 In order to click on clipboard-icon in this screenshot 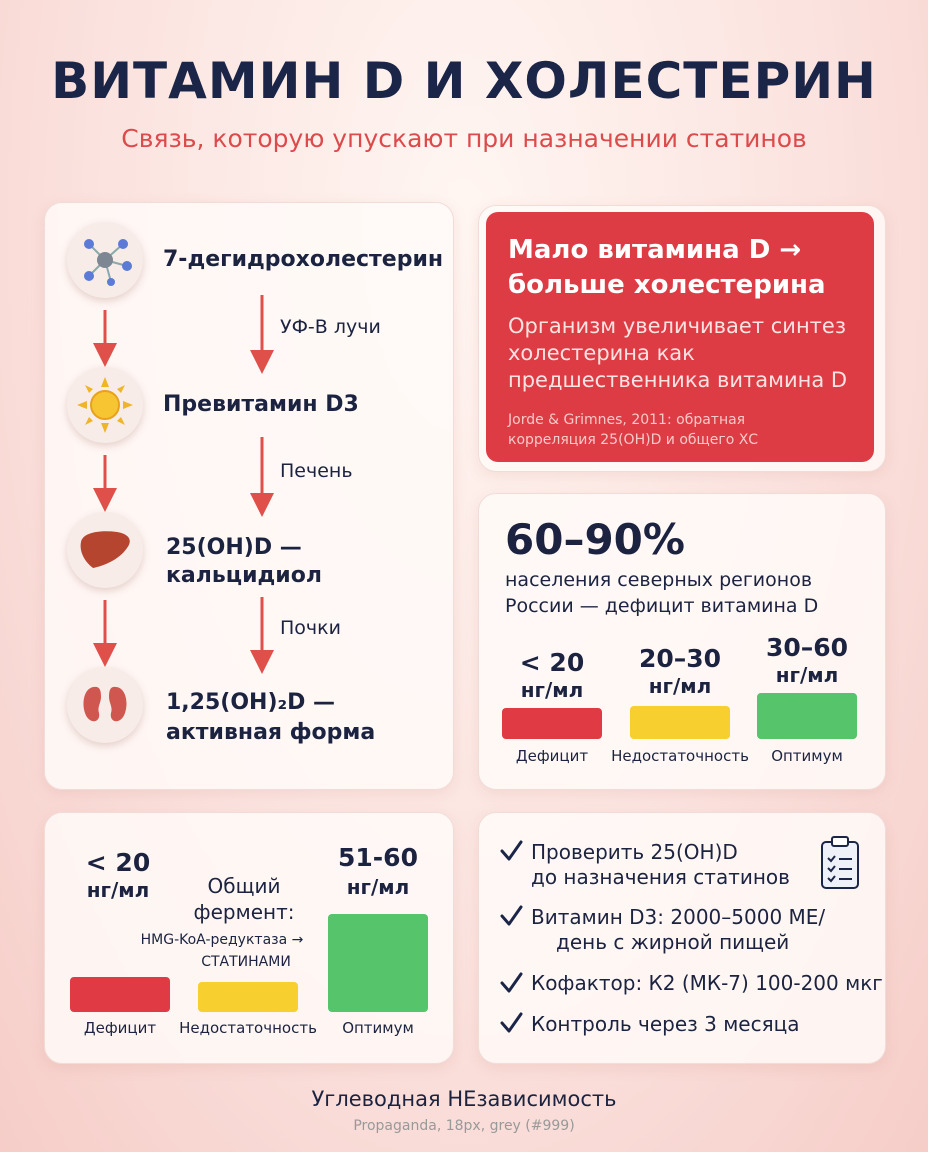, I will do `click(840, 862)`.